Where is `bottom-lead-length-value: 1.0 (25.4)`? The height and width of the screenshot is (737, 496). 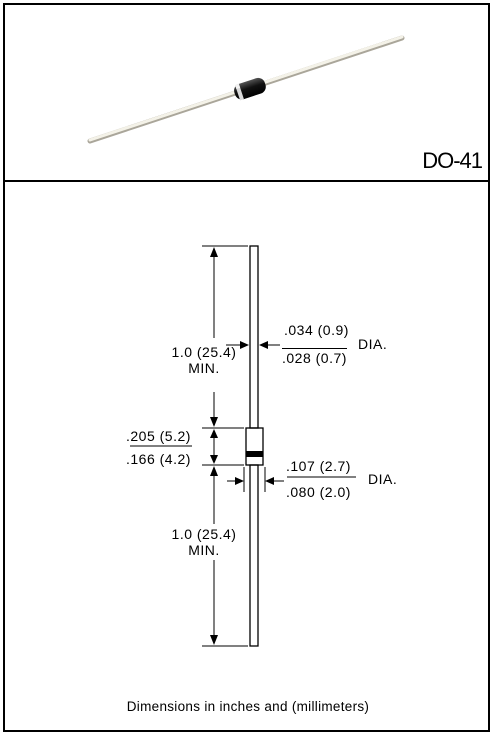
bottom-lead-length-value: 1.0 (25.4) is located at coordinates (204, 534).